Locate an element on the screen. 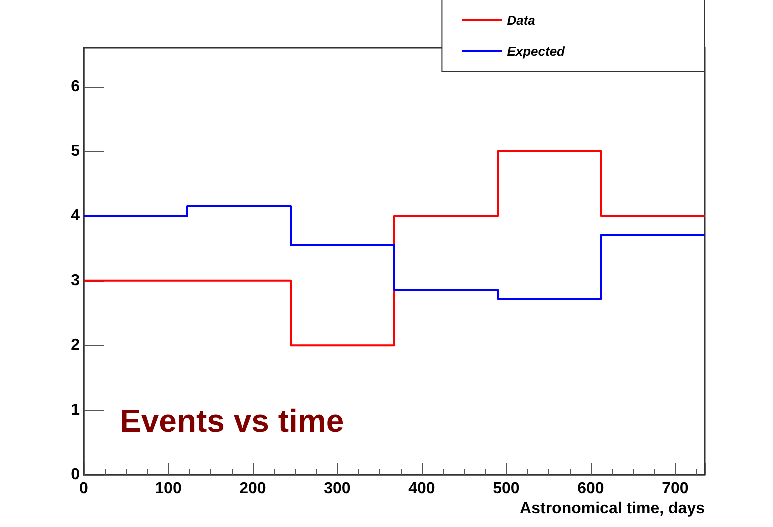 Image resolution: width=773 pixels, height=527 pixels. y-tick-label: 0 is located at coordinates (75, 475).